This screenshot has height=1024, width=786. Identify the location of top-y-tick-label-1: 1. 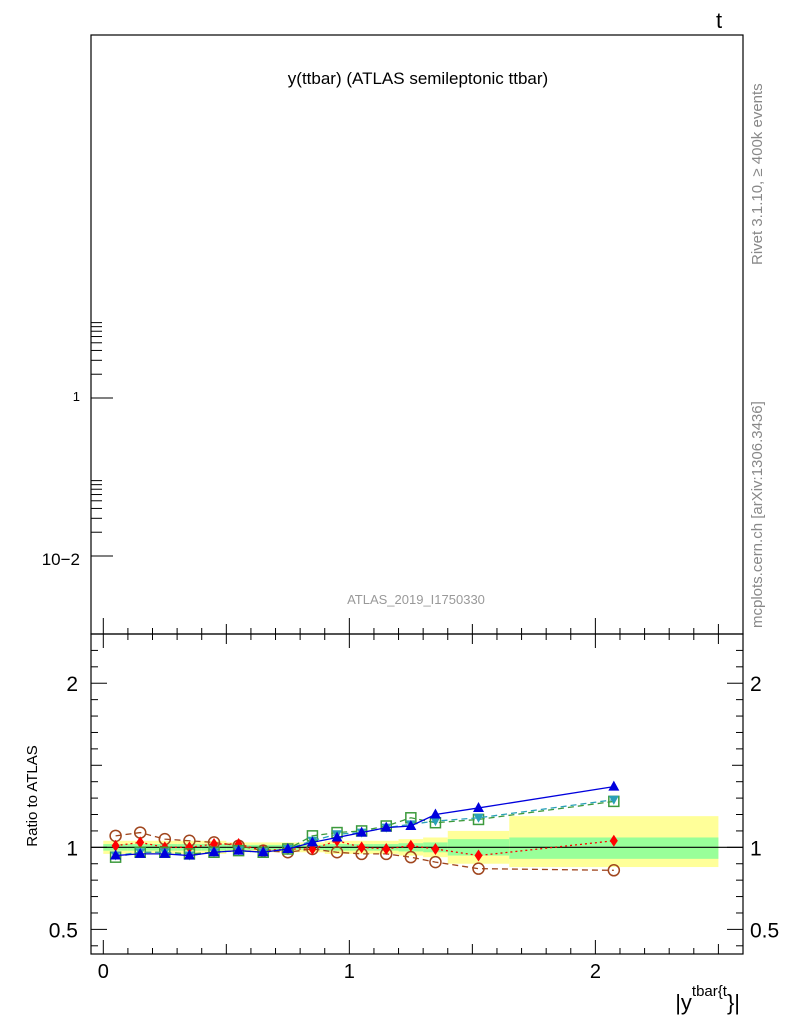
(76, 396).